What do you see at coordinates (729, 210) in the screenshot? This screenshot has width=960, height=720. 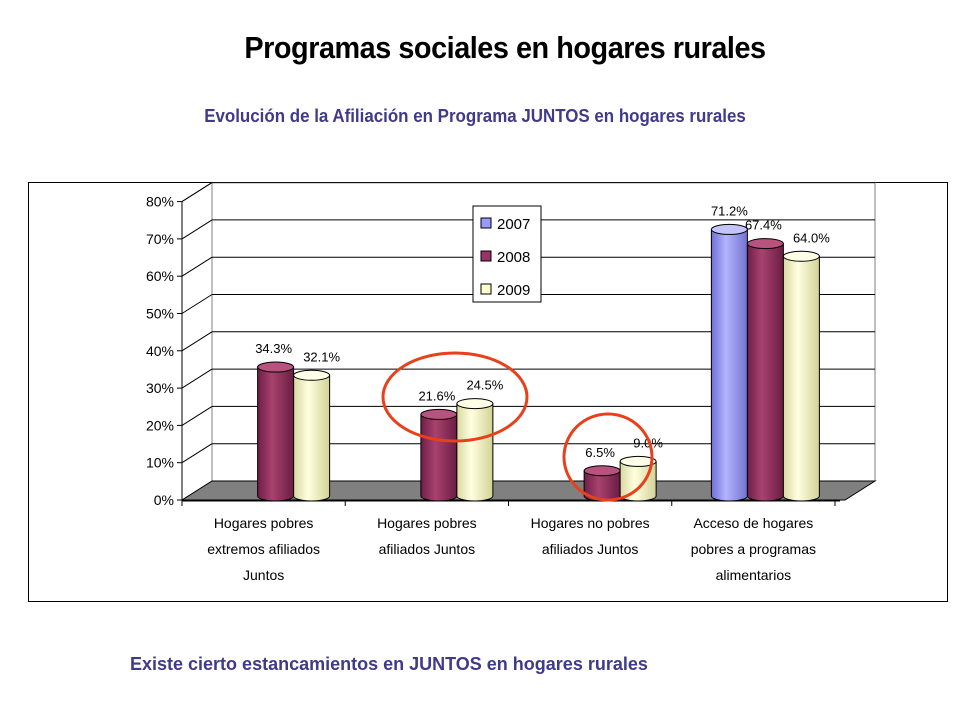 I see `data-label: 71.2%` at bounding box center [729, 210].